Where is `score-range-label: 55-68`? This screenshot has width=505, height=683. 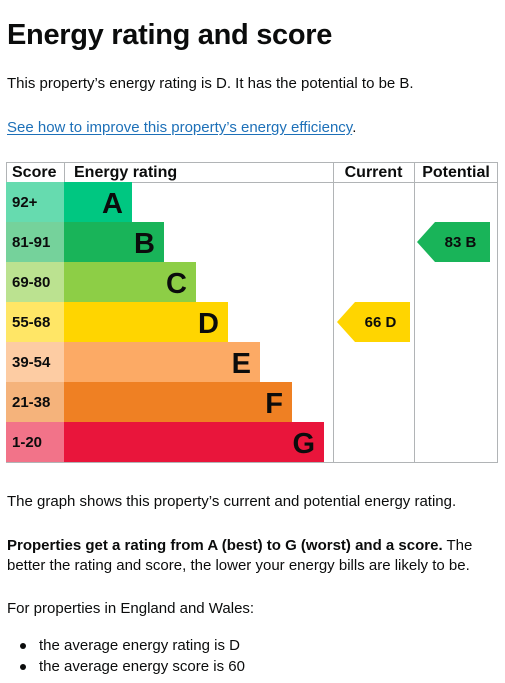 score-range-label: 55-68 is located at coordinates (31, 322).